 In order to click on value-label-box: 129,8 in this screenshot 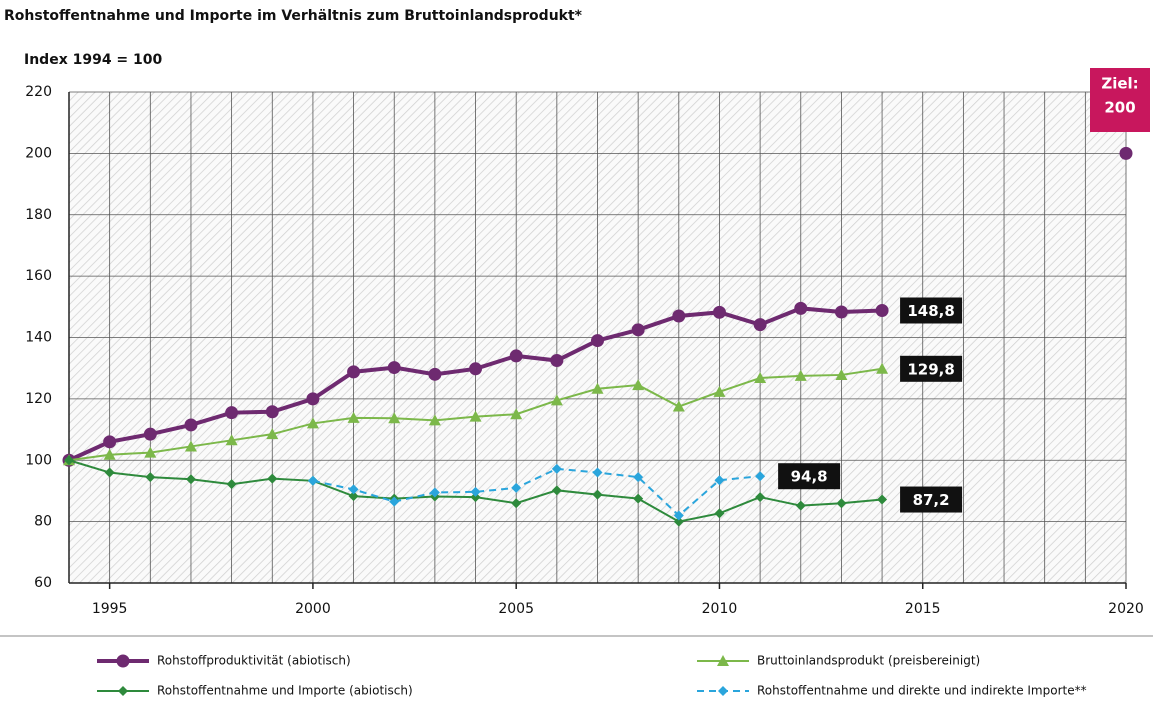, I will do `click(931, 368)`.